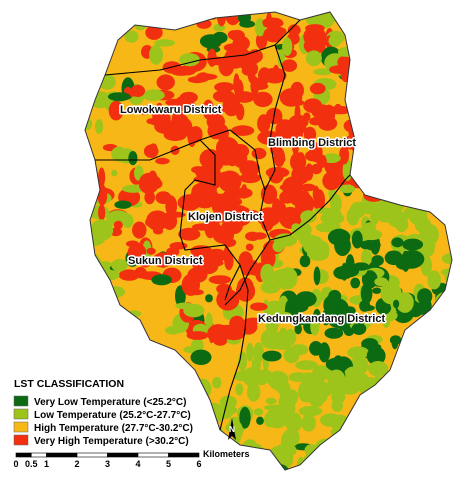  I want to click on district-label: Lowokwaru District, so click(171, 110).